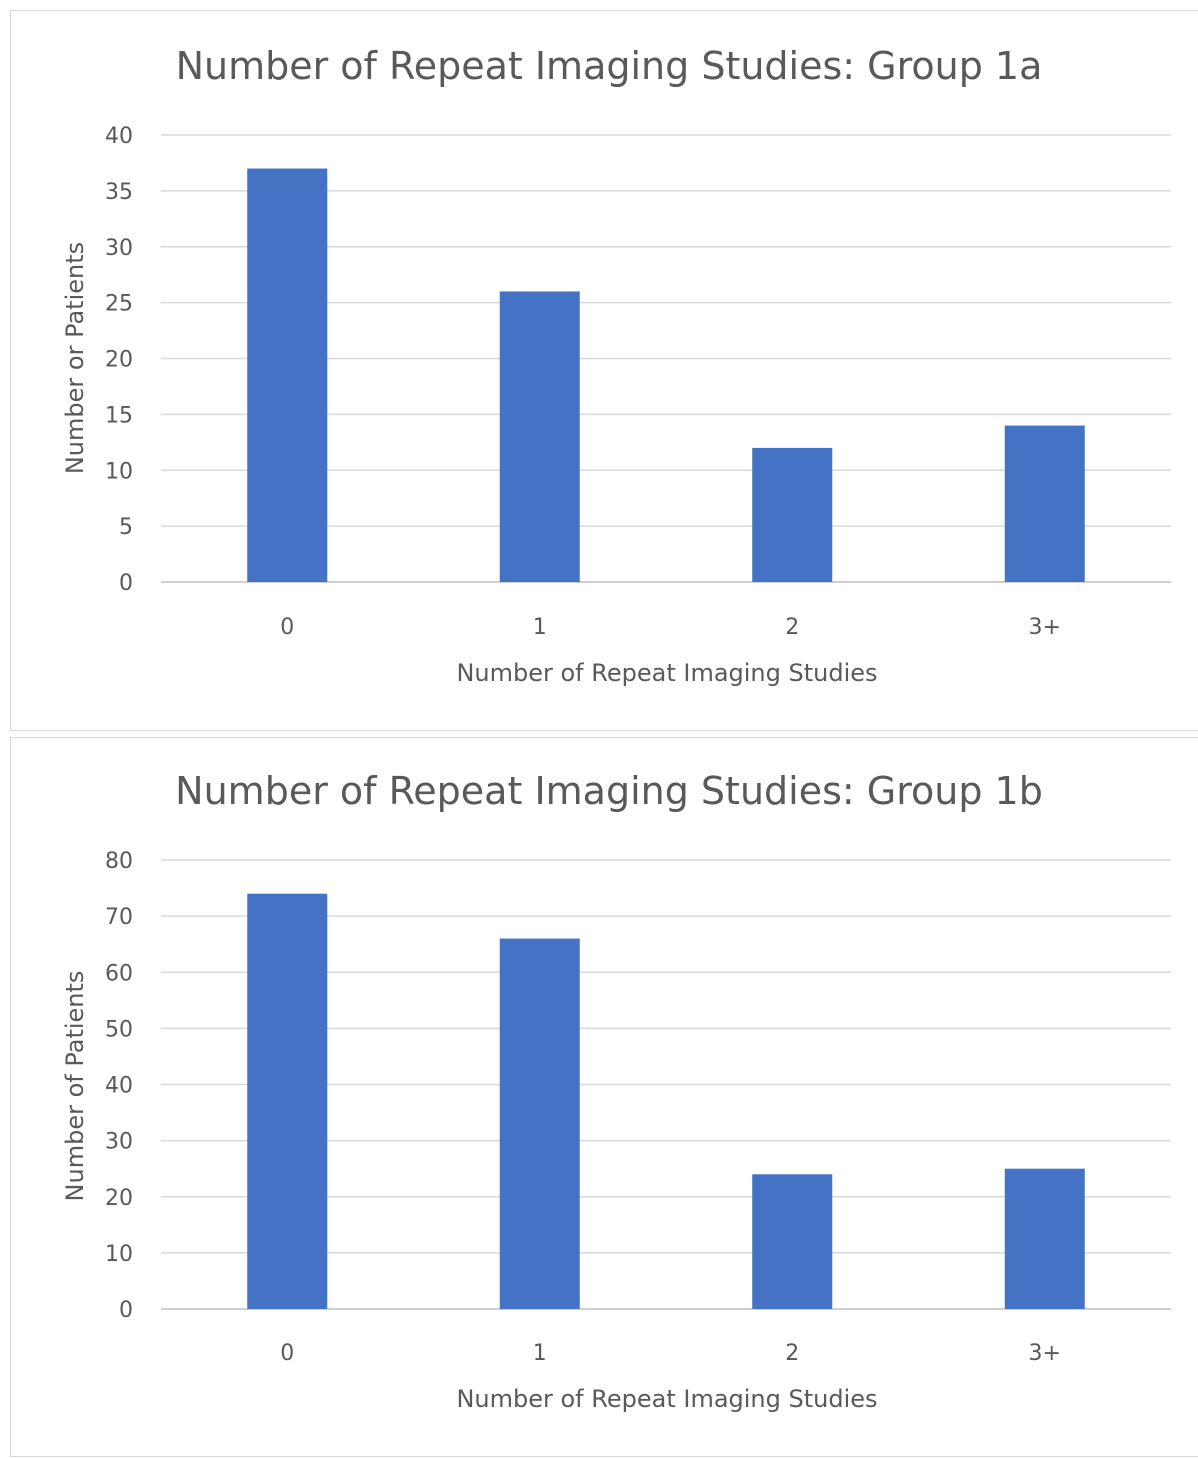  Describe the element at coordinates (119, 192) in the screenshot. I see `y-tick-label: 35` at that location.